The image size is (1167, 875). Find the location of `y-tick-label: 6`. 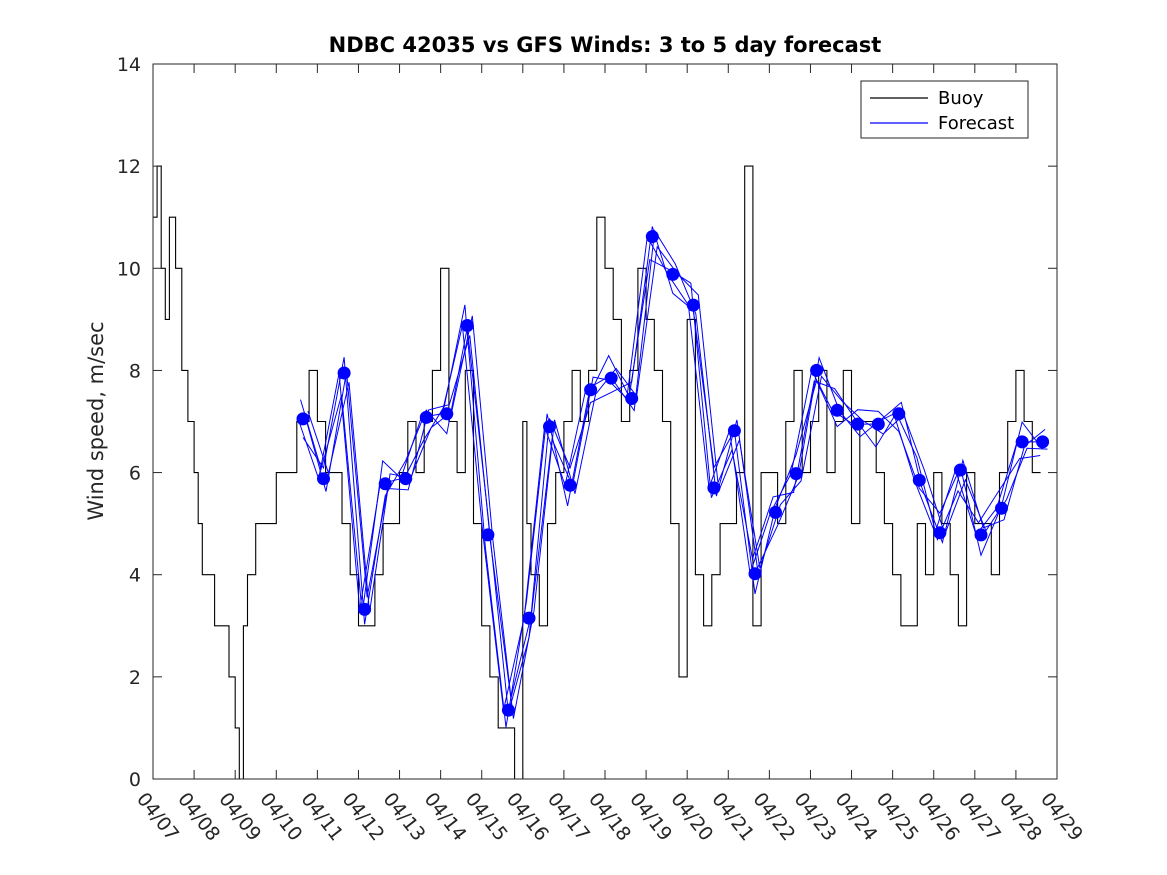

y-tick-label: 6 is located at coordinates (135, 474).